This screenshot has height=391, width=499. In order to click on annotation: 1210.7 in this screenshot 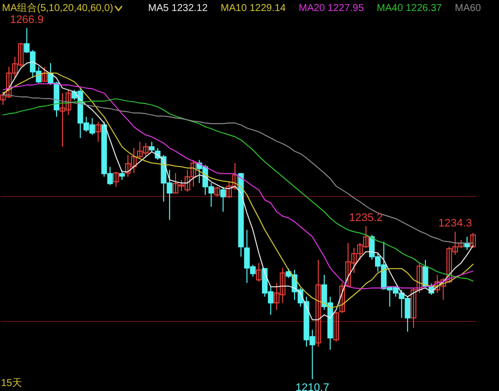, I will do `click(313, 386)`.